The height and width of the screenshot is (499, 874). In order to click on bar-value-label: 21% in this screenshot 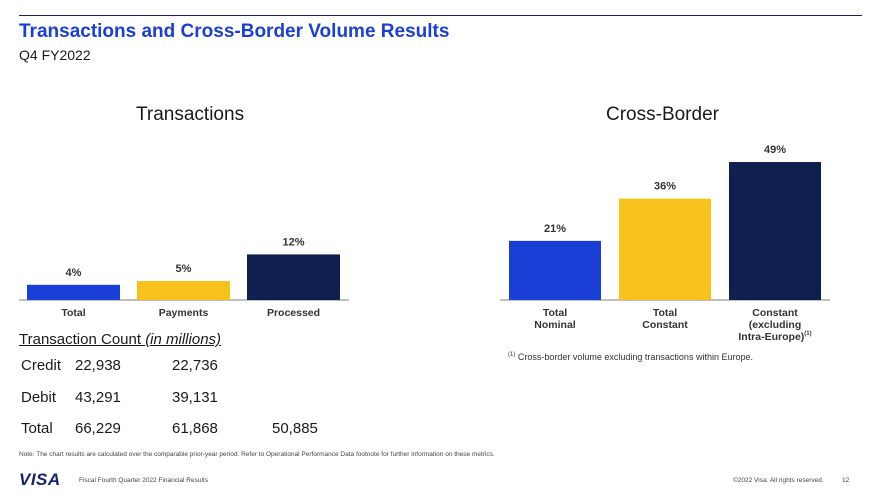, I will do `click(555, 229)`.